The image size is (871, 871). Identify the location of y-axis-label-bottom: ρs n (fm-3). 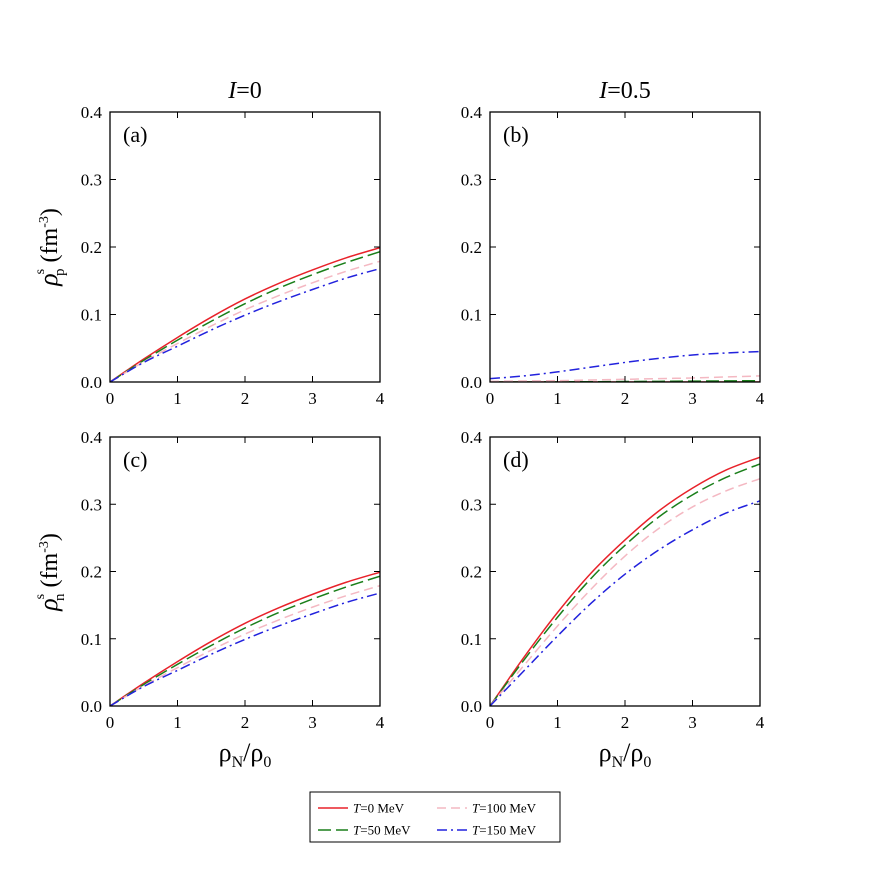
(50, 572).